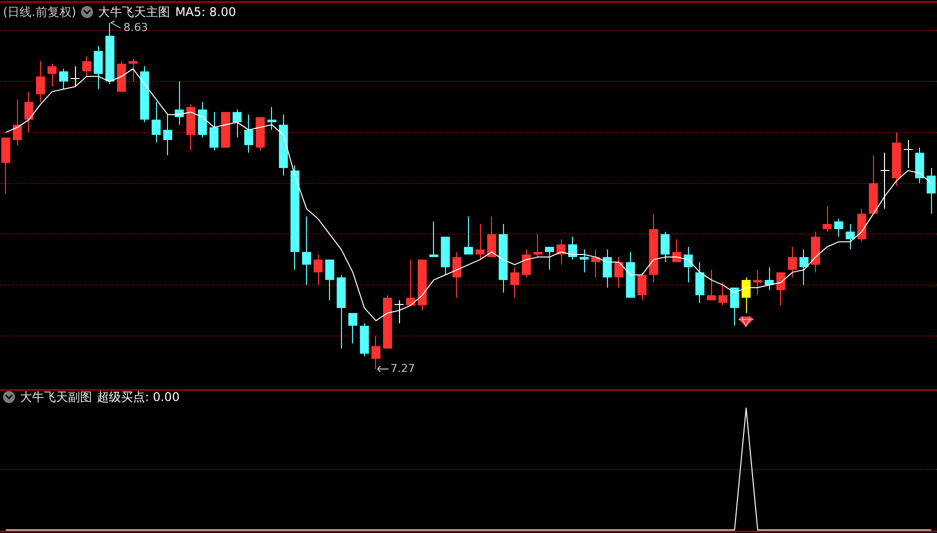  What do you see at coordinates (39, 12) in the screenshot?
I see `chart-title: (日线.前复权)` at bounding box center [39, 12].